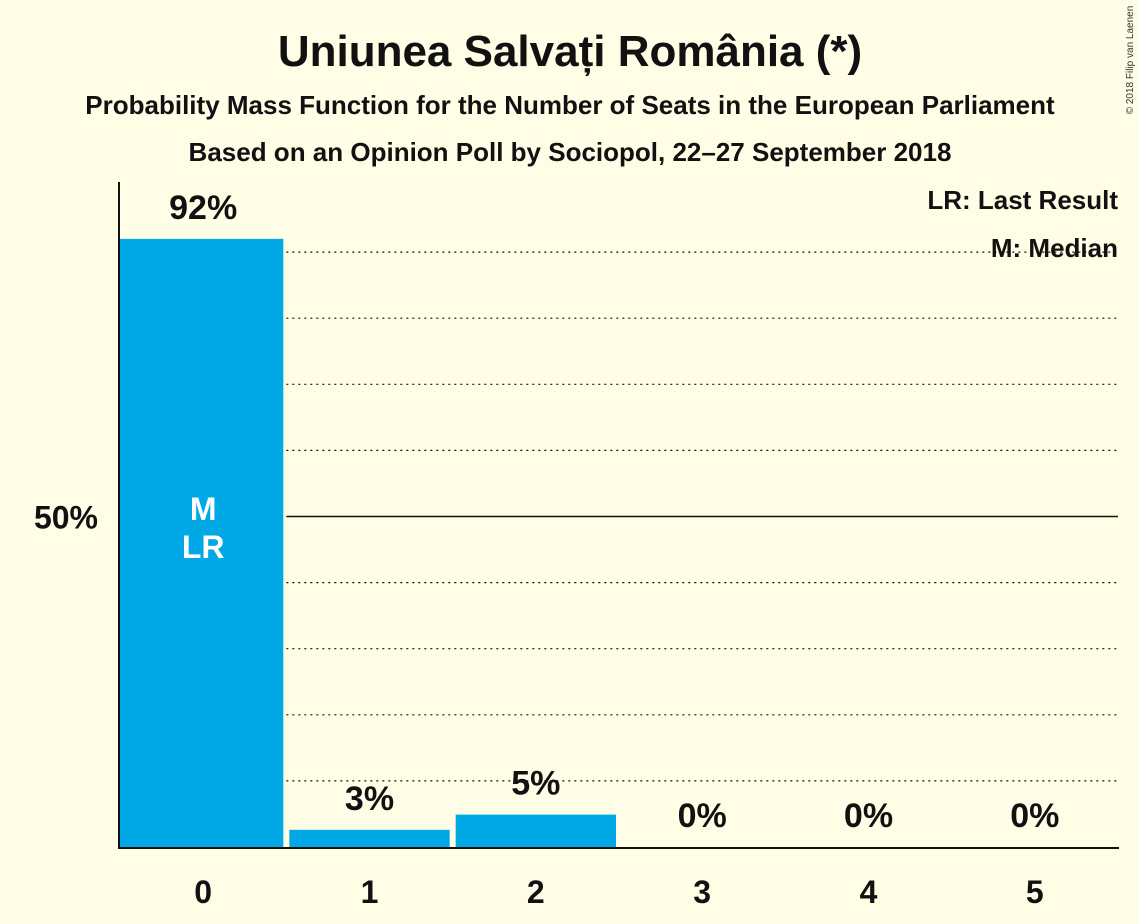  What do you see at coordinates (535, 784) in the screenshot?
I see `bar-value-label: 5%` at bounding box center [535, 784].